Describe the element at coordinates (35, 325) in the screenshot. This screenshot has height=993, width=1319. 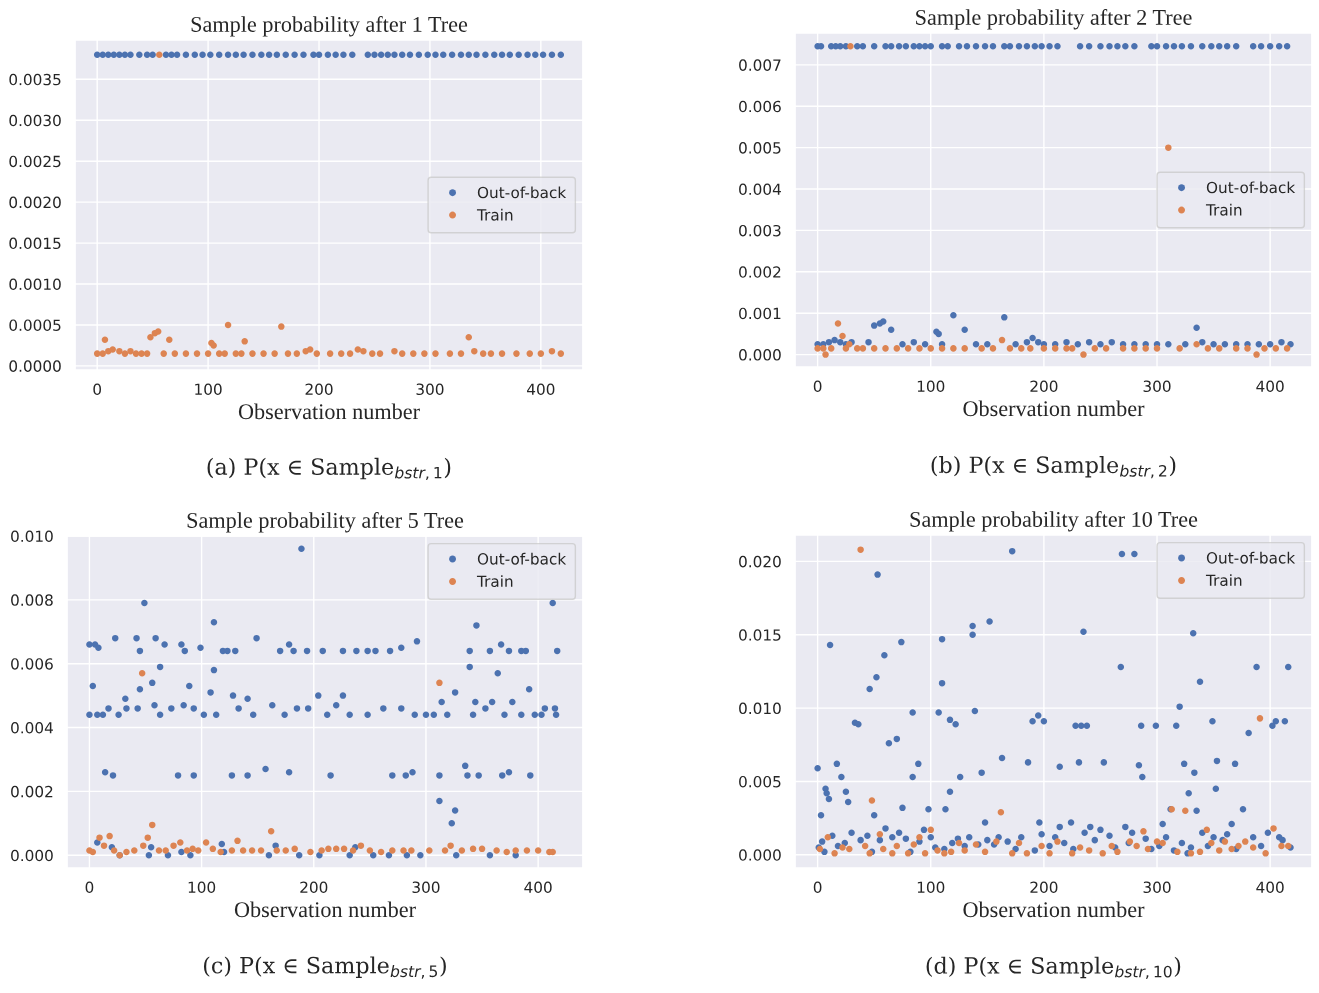
I see `y-tick-label: 0.0005` at that location.